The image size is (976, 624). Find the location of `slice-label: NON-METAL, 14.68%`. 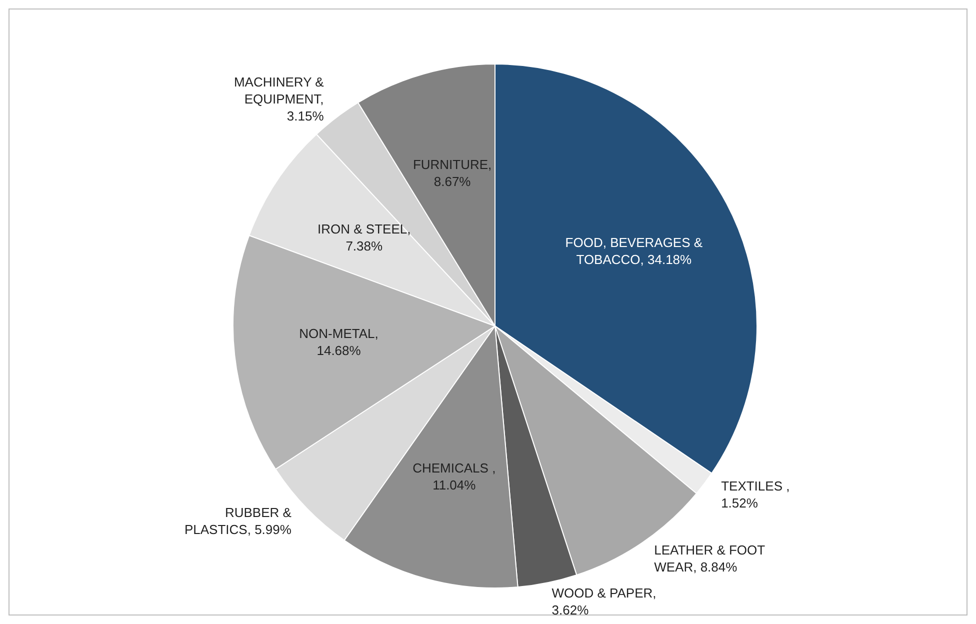

slice-label: NON-METAL, 14.68% is located at coordinates (338, 342).